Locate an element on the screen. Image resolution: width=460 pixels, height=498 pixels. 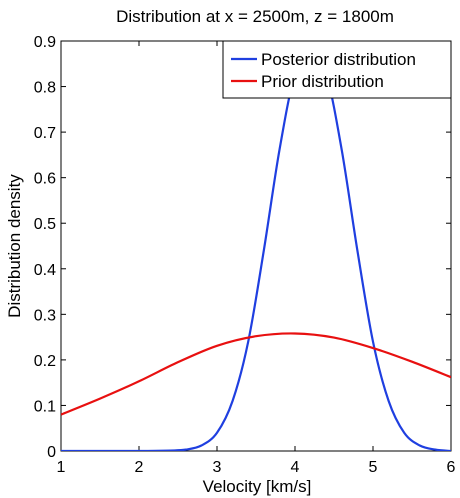
legend-label: Posterior distribution is located at coordinates (338, 59).